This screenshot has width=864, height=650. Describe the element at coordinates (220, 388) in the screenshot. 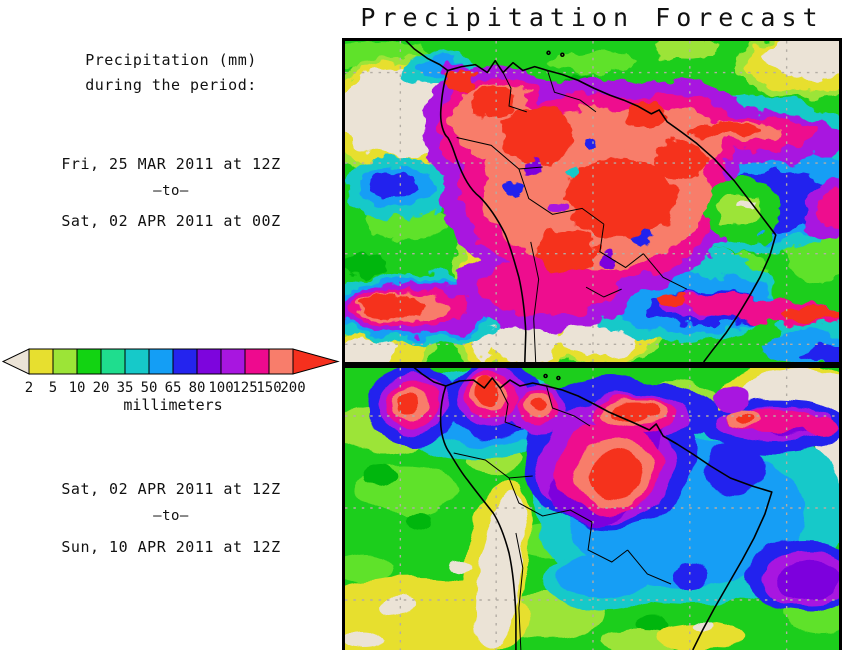

I see `legend-tick-8: 100` at that location.